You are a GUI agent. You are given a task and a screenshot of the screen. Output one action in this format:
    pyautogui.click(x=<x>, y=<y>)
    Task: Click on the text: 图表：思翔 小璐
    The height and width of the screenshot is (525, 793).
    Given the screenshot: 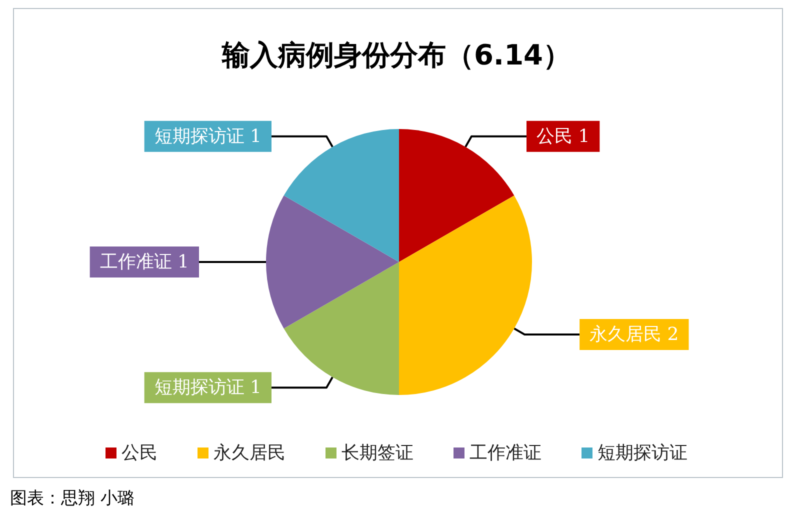 What is the action you would take?
    pyautogui.click(x=72, y=498)
    